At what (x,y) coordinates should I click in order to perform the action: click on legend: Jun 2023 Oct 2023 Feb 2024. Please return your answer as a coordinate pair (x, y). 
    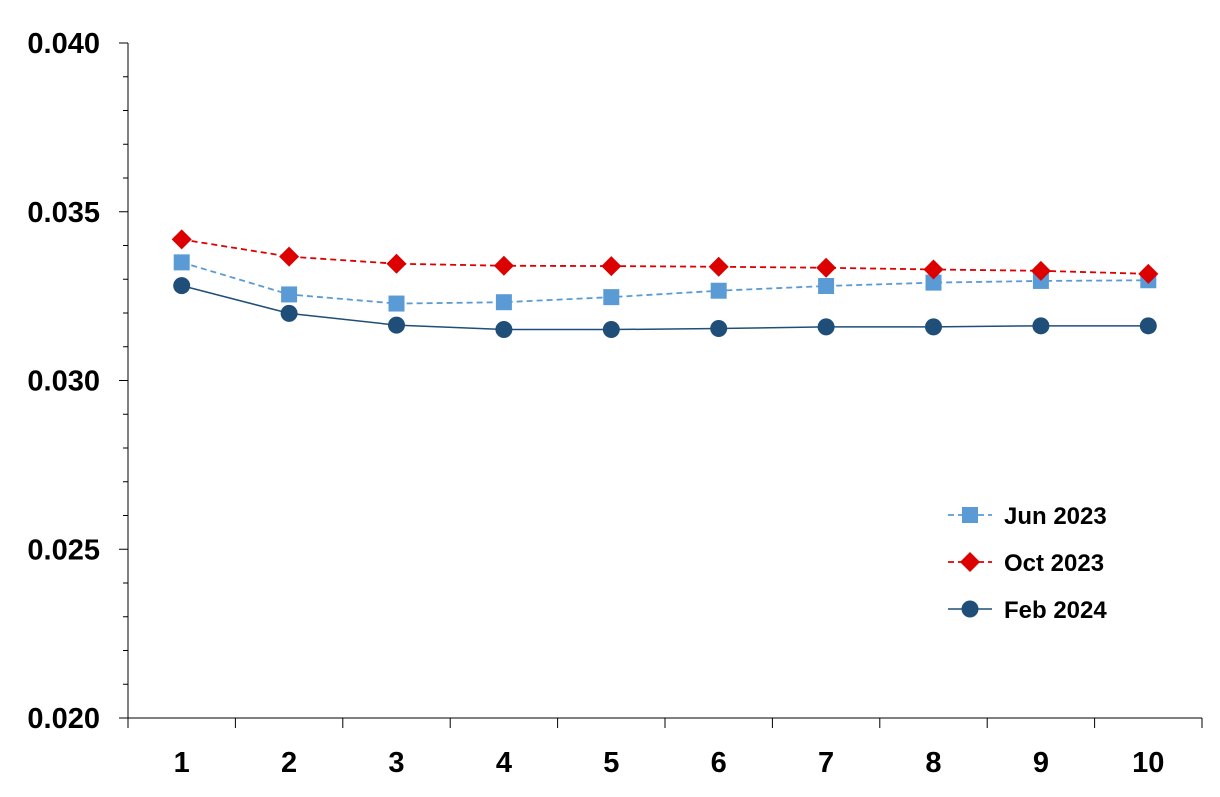
    Looking at the image, I should click on (1027, 563).